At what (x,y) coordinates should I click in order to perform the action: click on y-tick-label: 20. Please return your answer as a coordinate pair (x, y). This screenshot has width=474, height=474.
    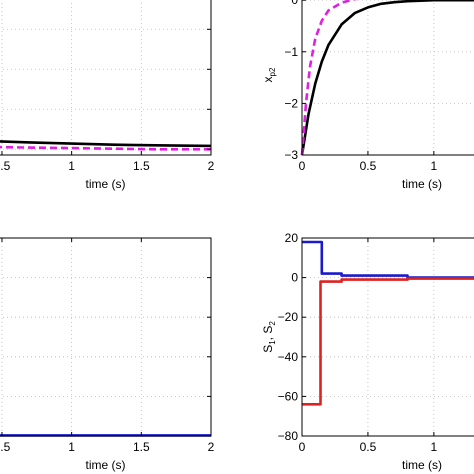
    Looking at the image, I should click on (292, 238).